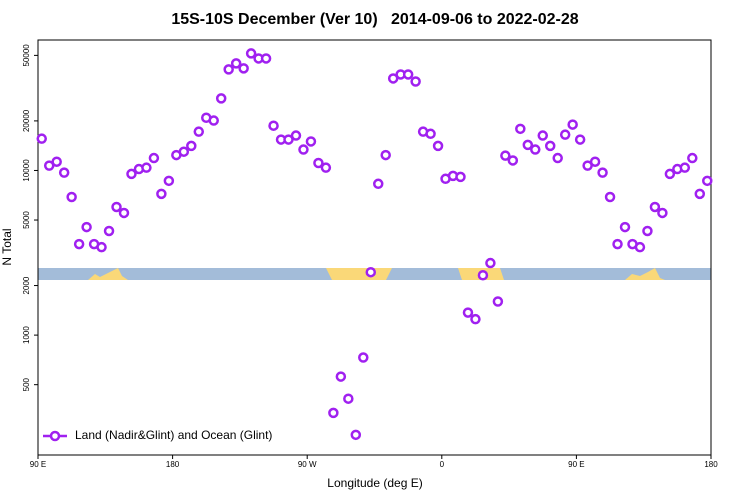 The width and height of the screenshot is (750, 500). Describe the element at coordinates (374, 483) in the screenshot. I see `x-axis-label: Longitude (deg E)` at that location.